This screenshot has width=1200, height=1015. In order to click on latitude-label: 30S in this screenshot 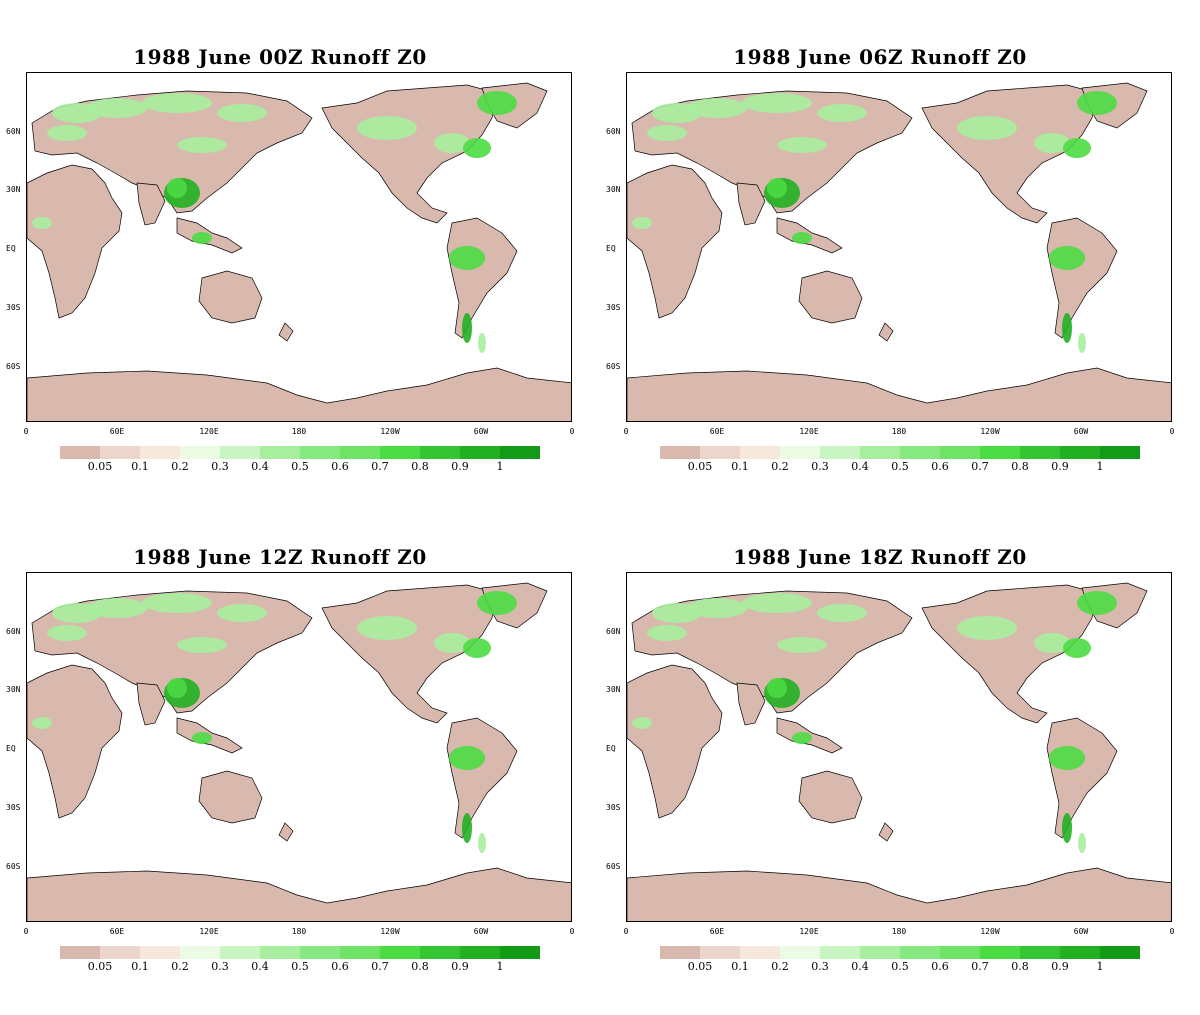, I will do `click(13, 307)`.